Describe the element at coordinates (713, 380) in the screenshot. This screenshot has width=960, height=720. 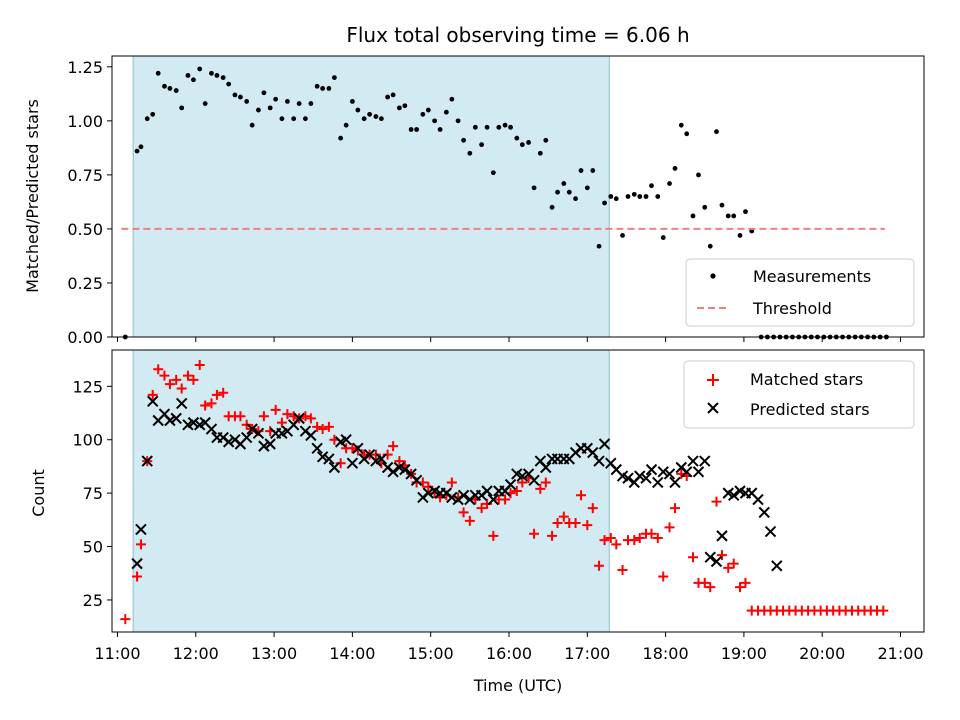
I see `legend-matched-marker` at that location.